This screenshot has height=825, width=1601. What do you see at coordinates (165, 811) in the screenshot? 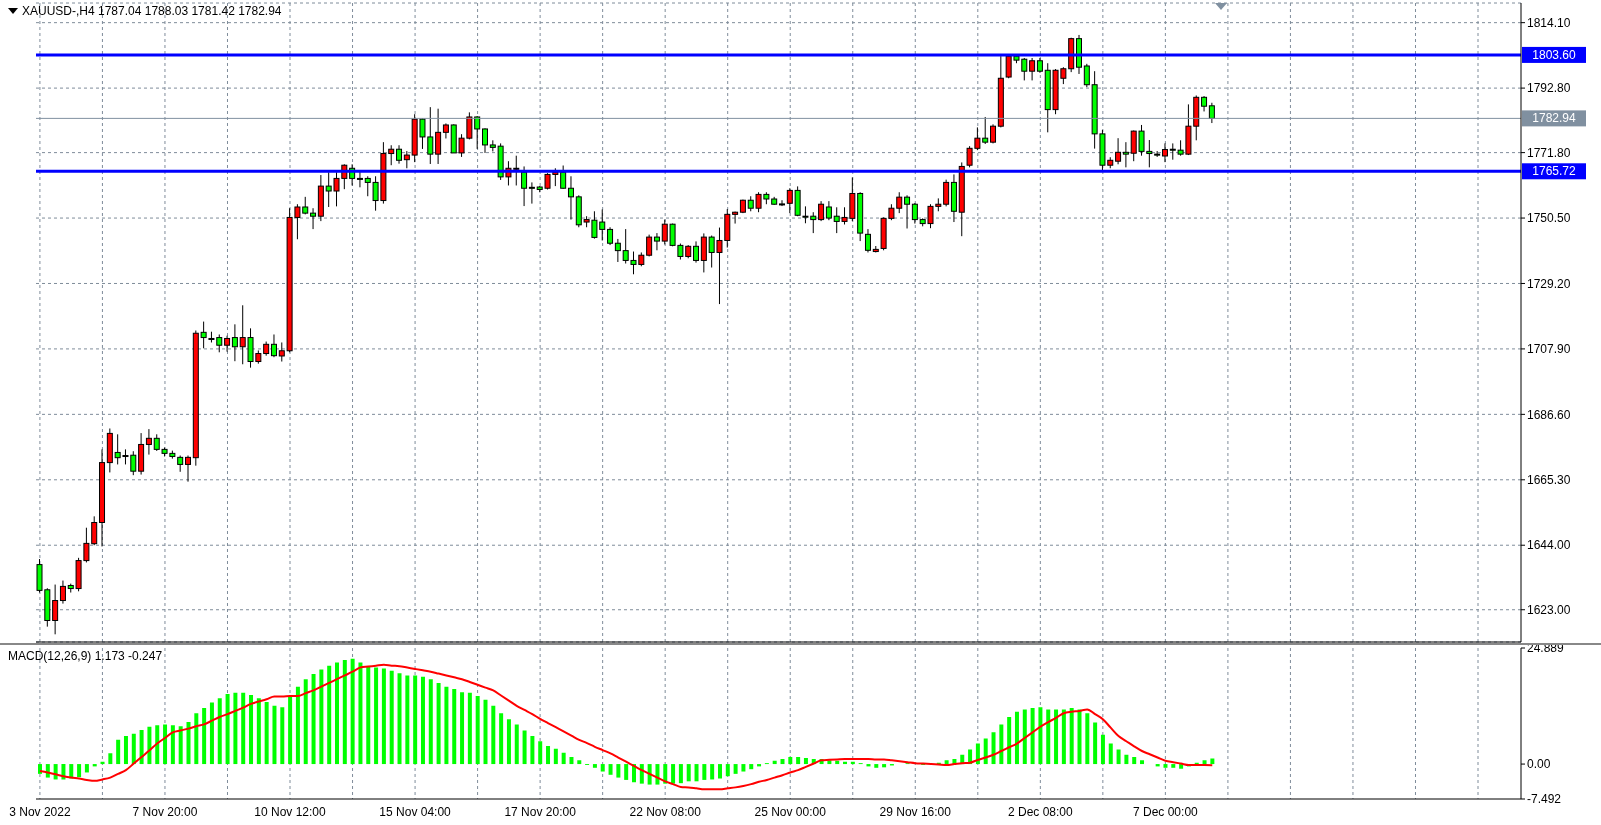
I see `x-tick-label: 7 Nov 20:00` at bounding box center [165, 811].